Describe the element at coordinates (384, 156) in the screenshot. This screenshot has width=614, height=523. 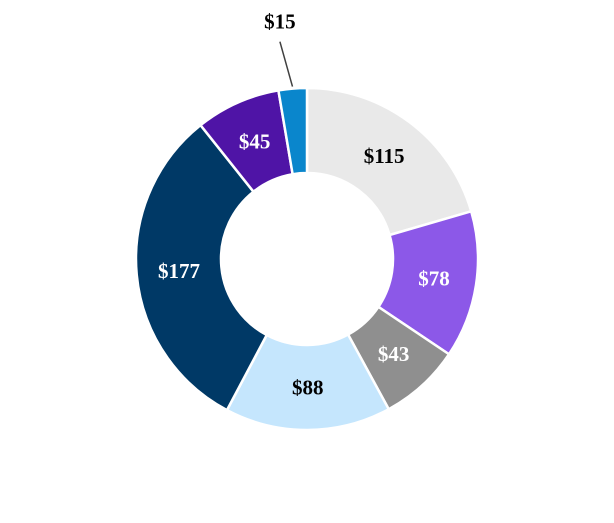
I see `slice-data-label: $115` at that location.